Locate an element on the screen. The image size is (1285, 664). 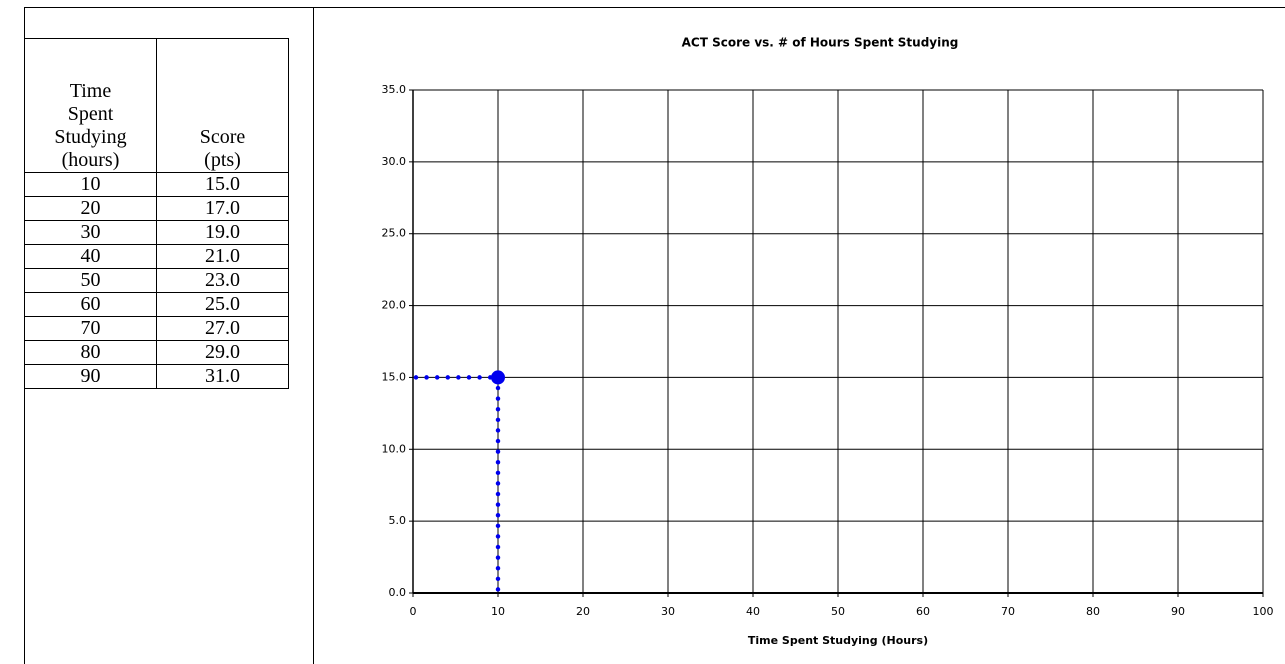
x-tick-label: 40 is located at coordinates (753, 611).